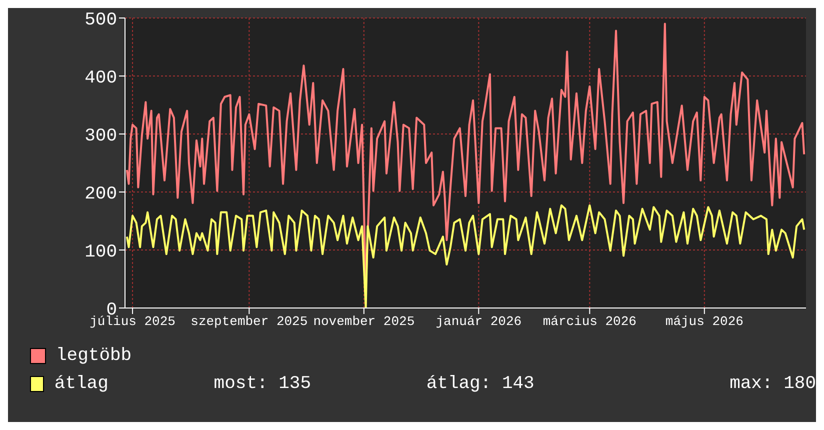 This screenshot has width=824, height=430. Describe the element at coordinates (704, 322) in the screenshot. I see `x-tick-label: május 2026` at that location.